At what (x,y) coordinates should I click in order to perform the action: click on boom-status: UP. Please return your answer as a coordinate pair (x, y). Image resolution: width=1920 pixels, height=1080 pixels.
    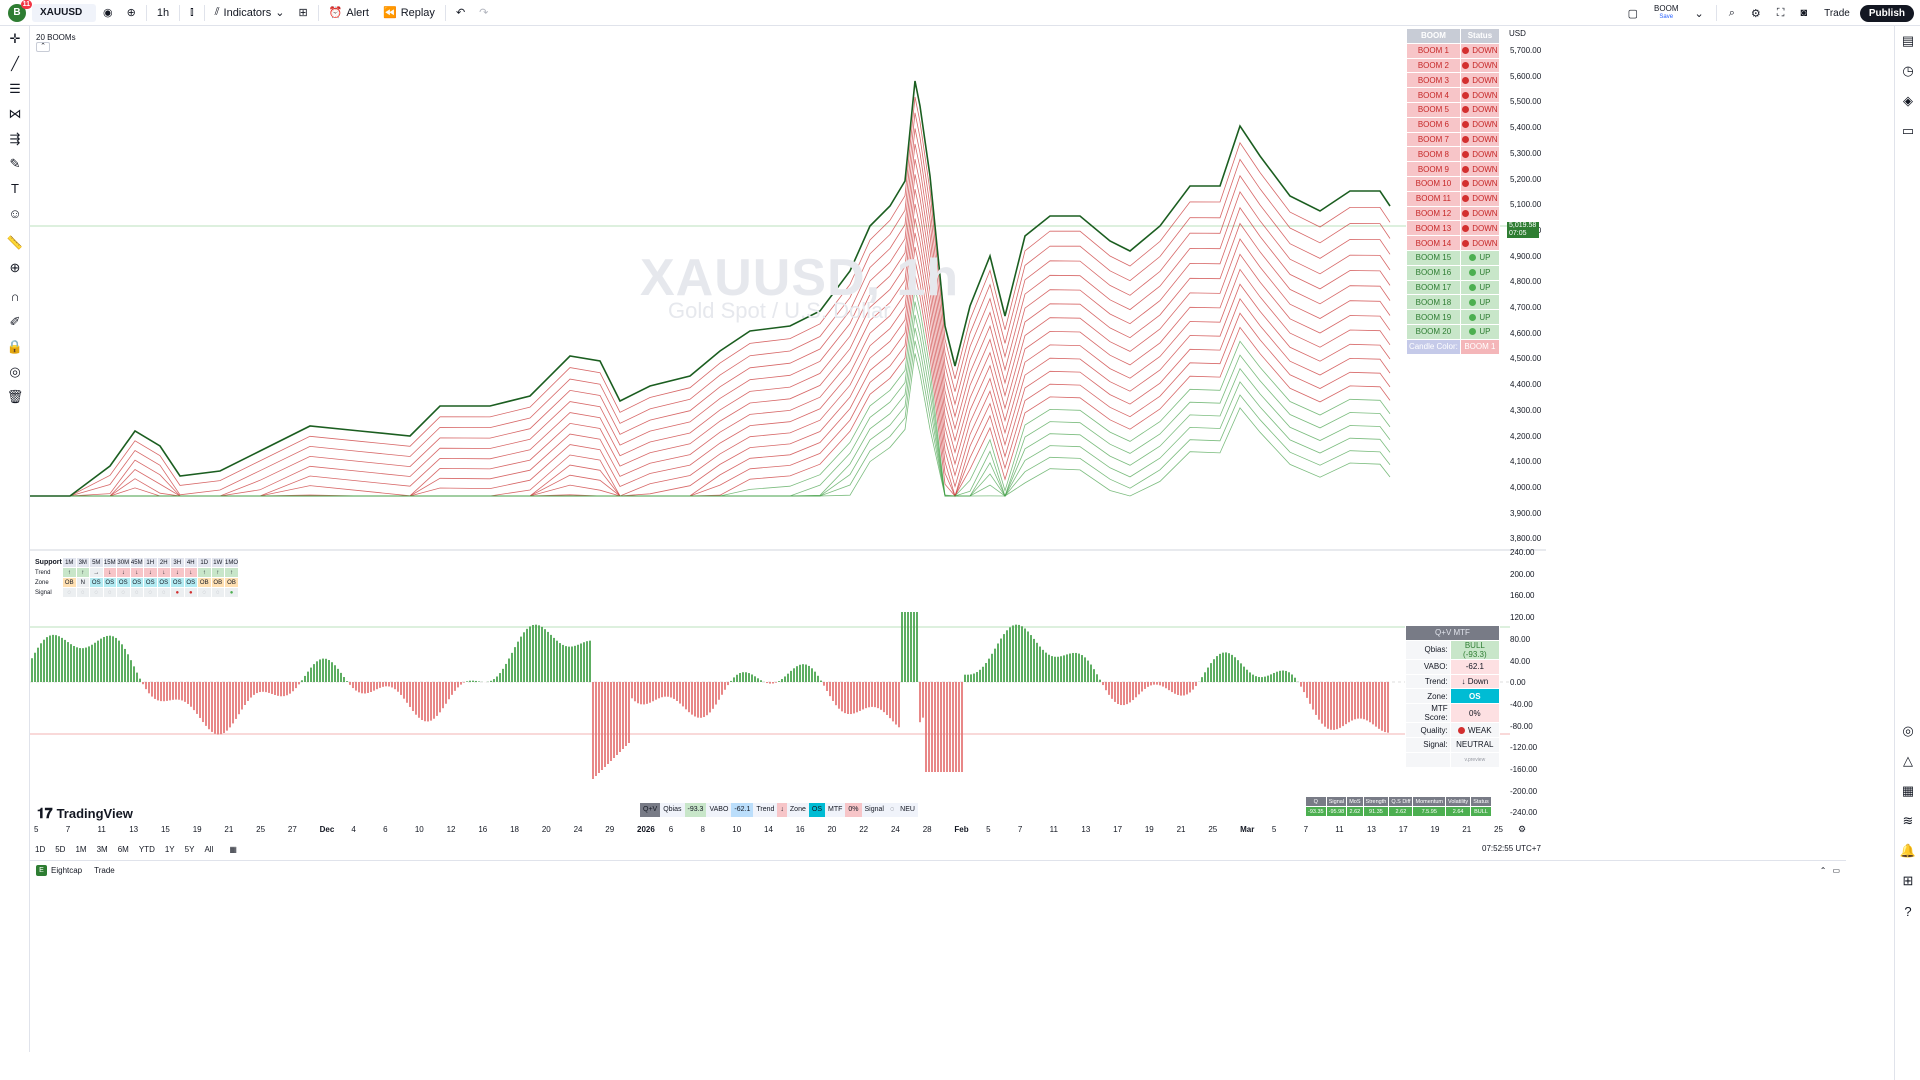
    Looking at the image, I should click on (1480, 317).